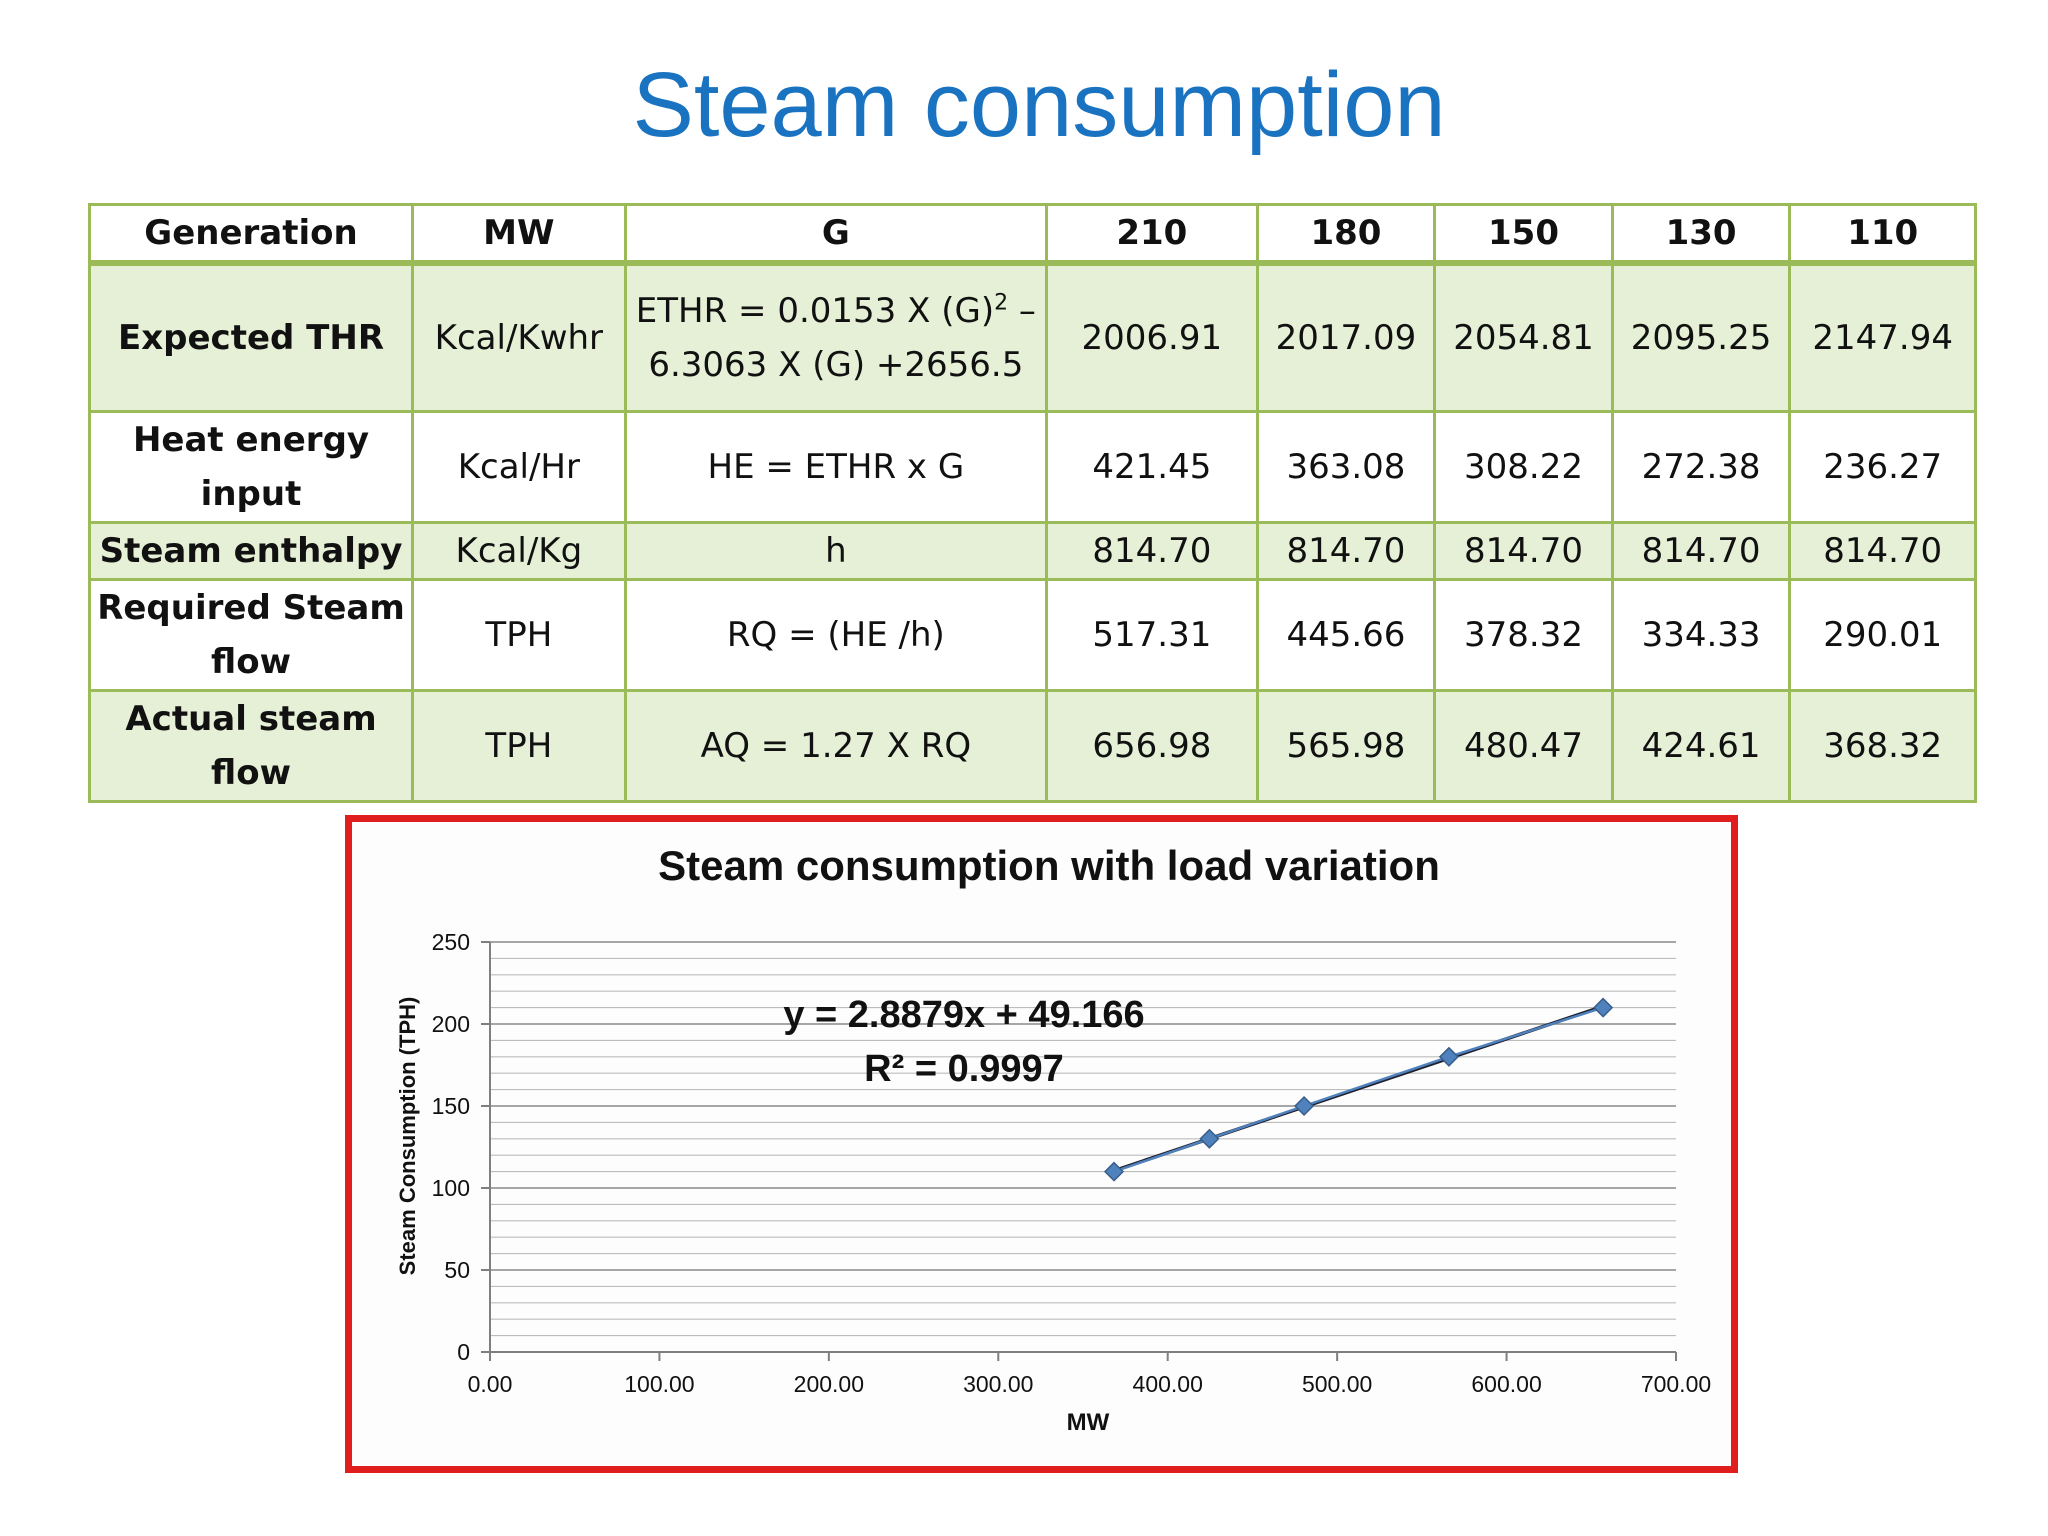 This screenshot has width=2048, height=1536. Describe the element at coordinates (1701, 634) in the screenshot. I see `value-cell: 334.33` at that location.